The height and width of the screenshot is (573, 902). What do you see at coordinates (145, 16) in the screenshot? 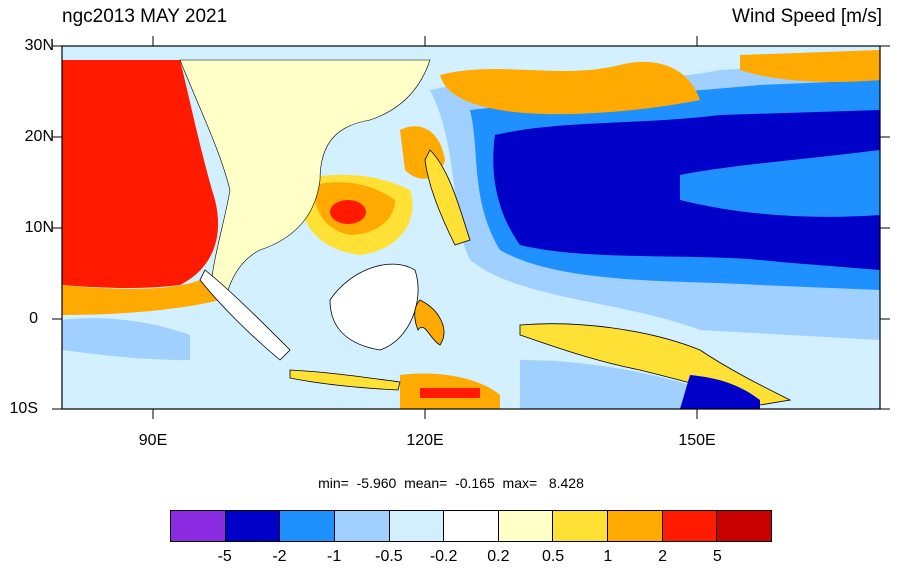
I see `map-title: ngc2013 MAY 2021` at bounding box center [145, 16].